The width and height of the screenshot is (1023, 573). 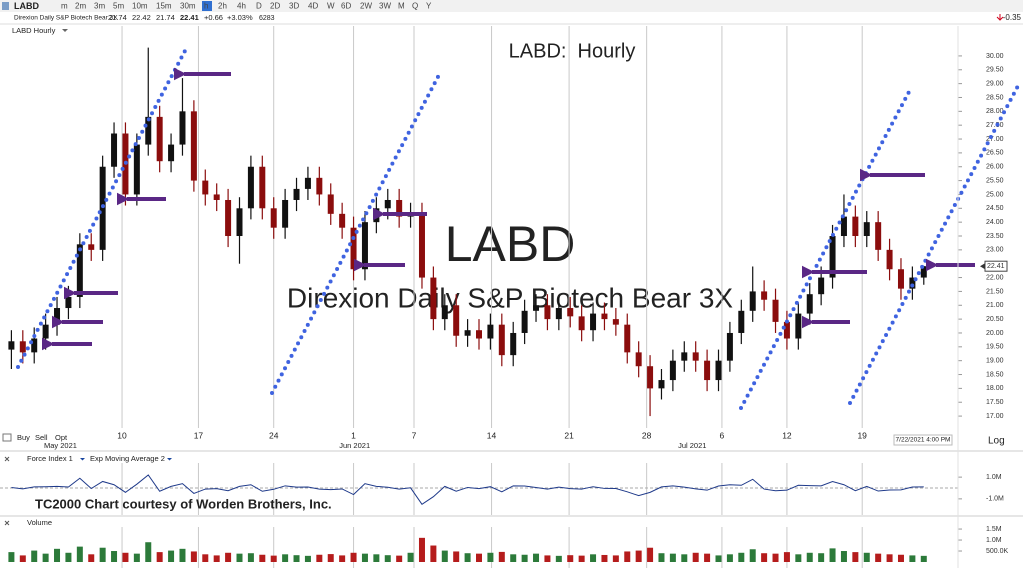 I want to click on interval-button: M, so click(x=401, y=6).